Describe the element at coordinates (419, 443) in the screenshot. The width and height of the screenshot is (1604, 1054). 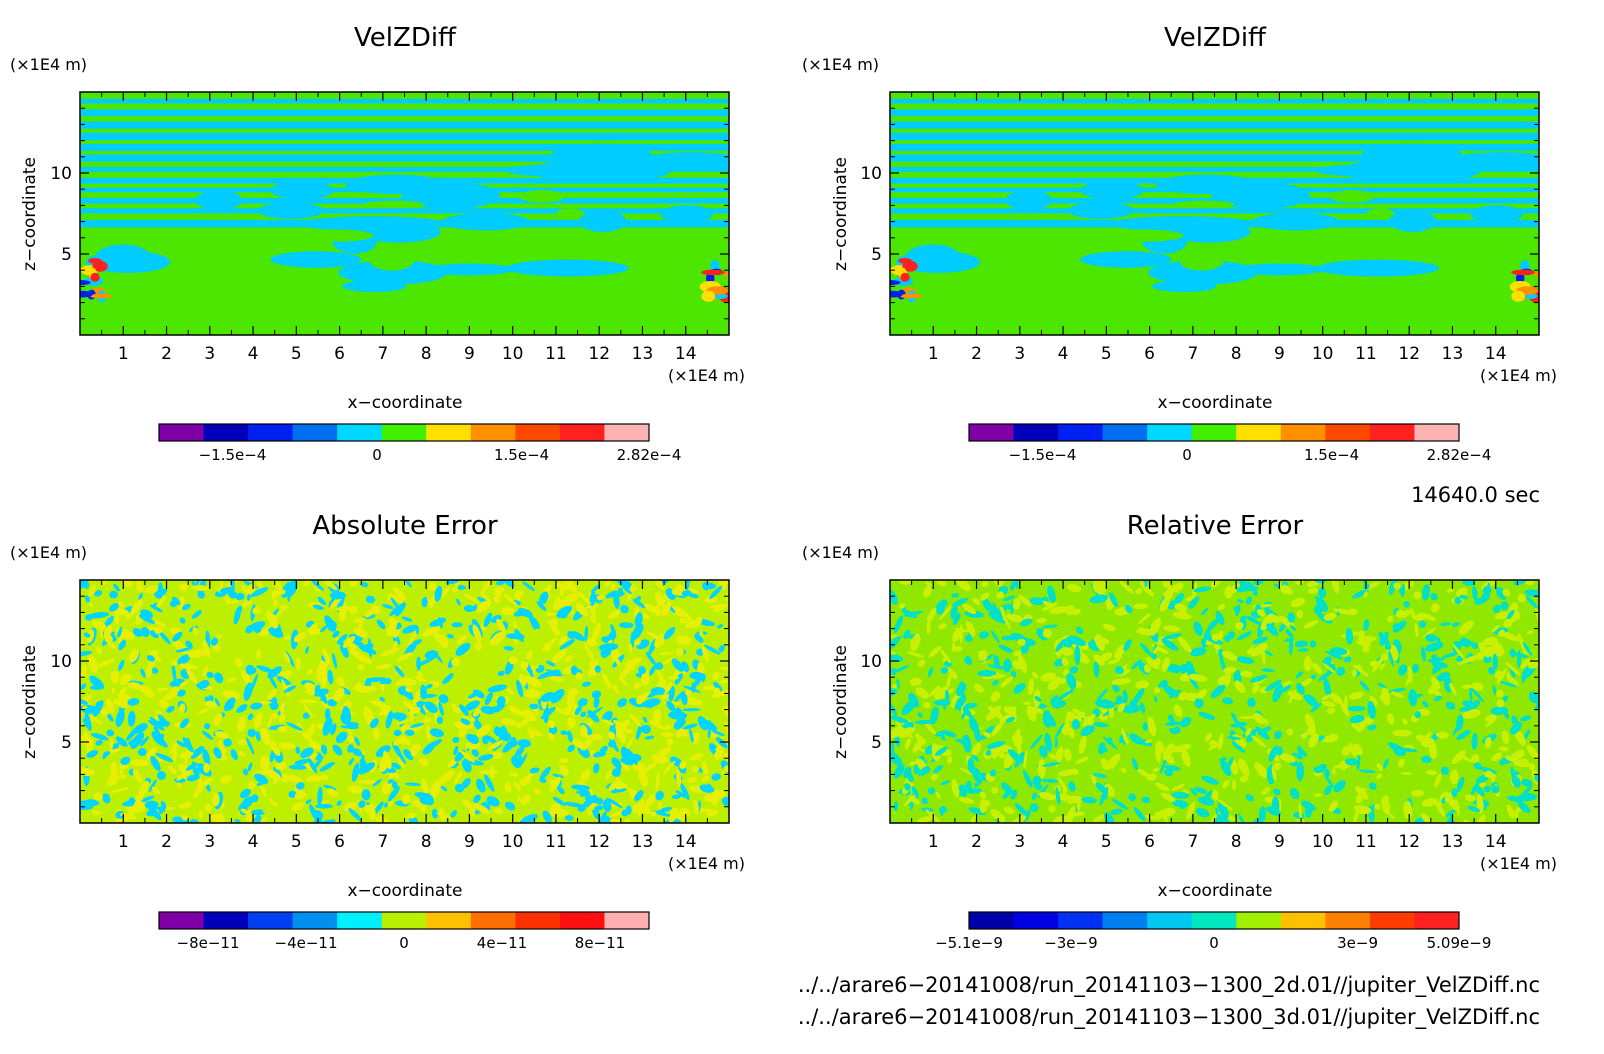
I see `colorbar: −1.5e−4 0 1.5e−4 2.82e−4` at that location.